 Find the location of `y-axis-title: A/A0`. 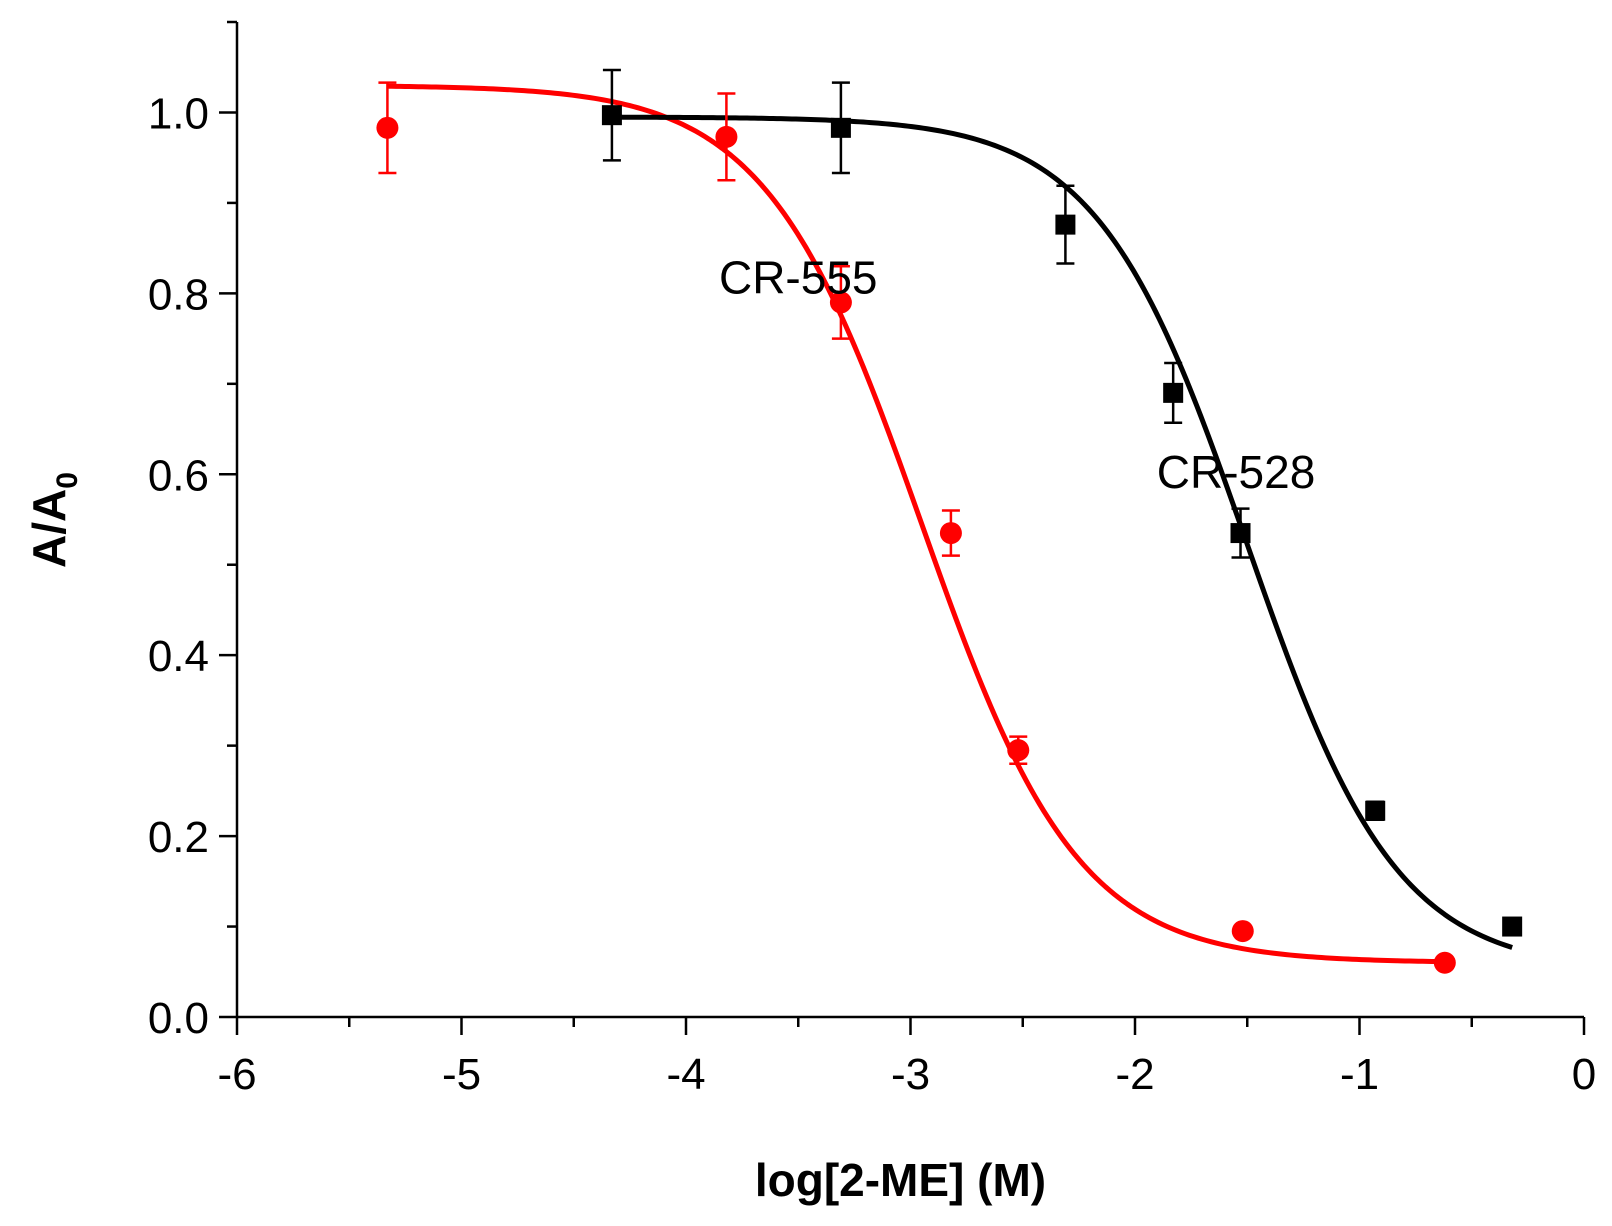

y-axis-title: A/A0 is located at coordinates (53, 520).